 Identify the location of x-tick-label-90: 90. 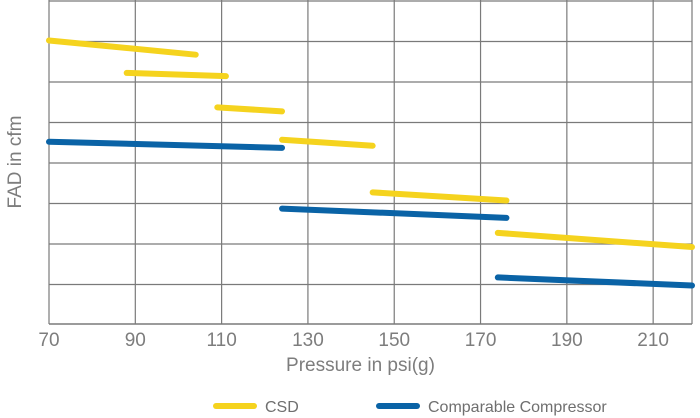
(135, 340).